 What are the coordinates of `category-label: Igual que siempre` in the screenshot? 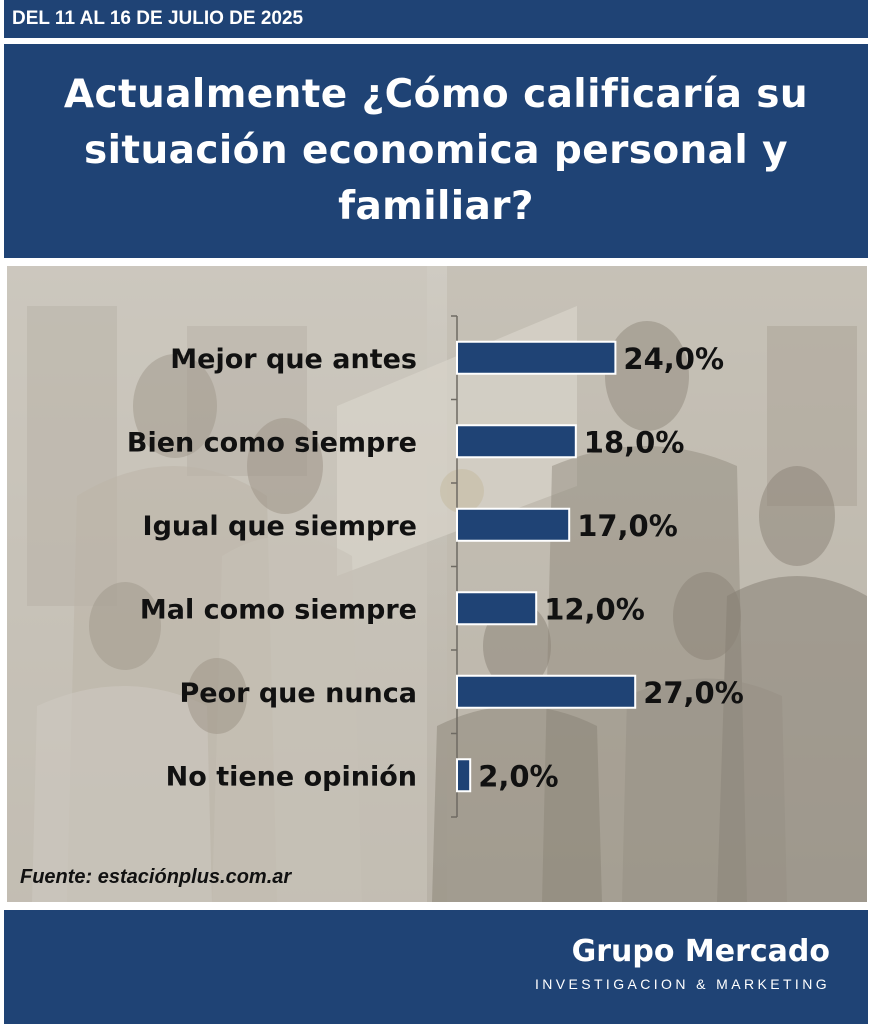 It's located at (280, 526).